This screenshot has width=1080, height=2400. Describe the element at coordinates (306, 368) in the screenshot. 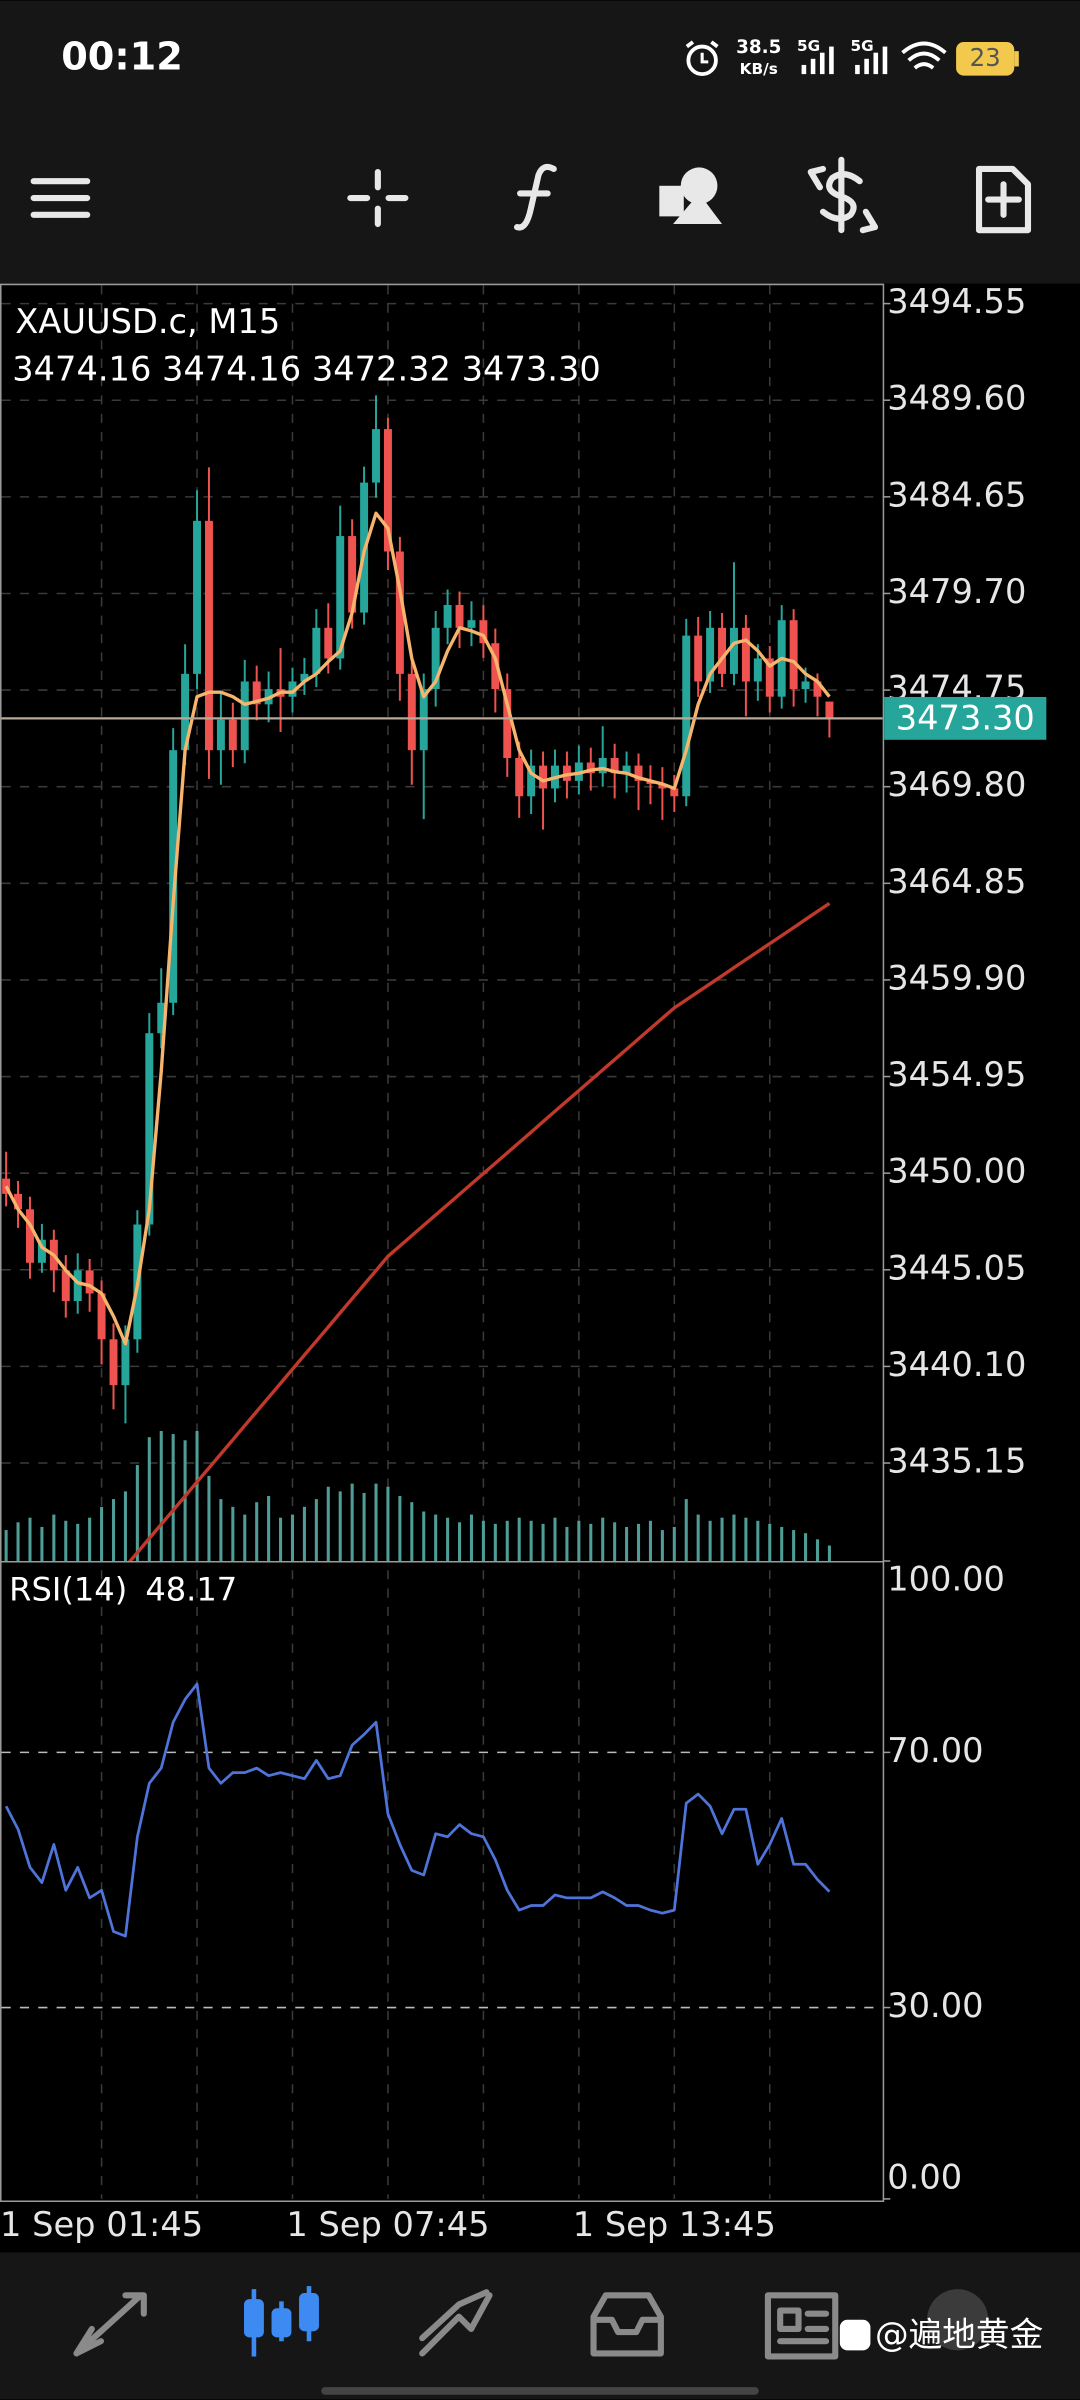

I see `ohlc-label: 3474.16 3474.16 3472.32 3473.30` at that location.